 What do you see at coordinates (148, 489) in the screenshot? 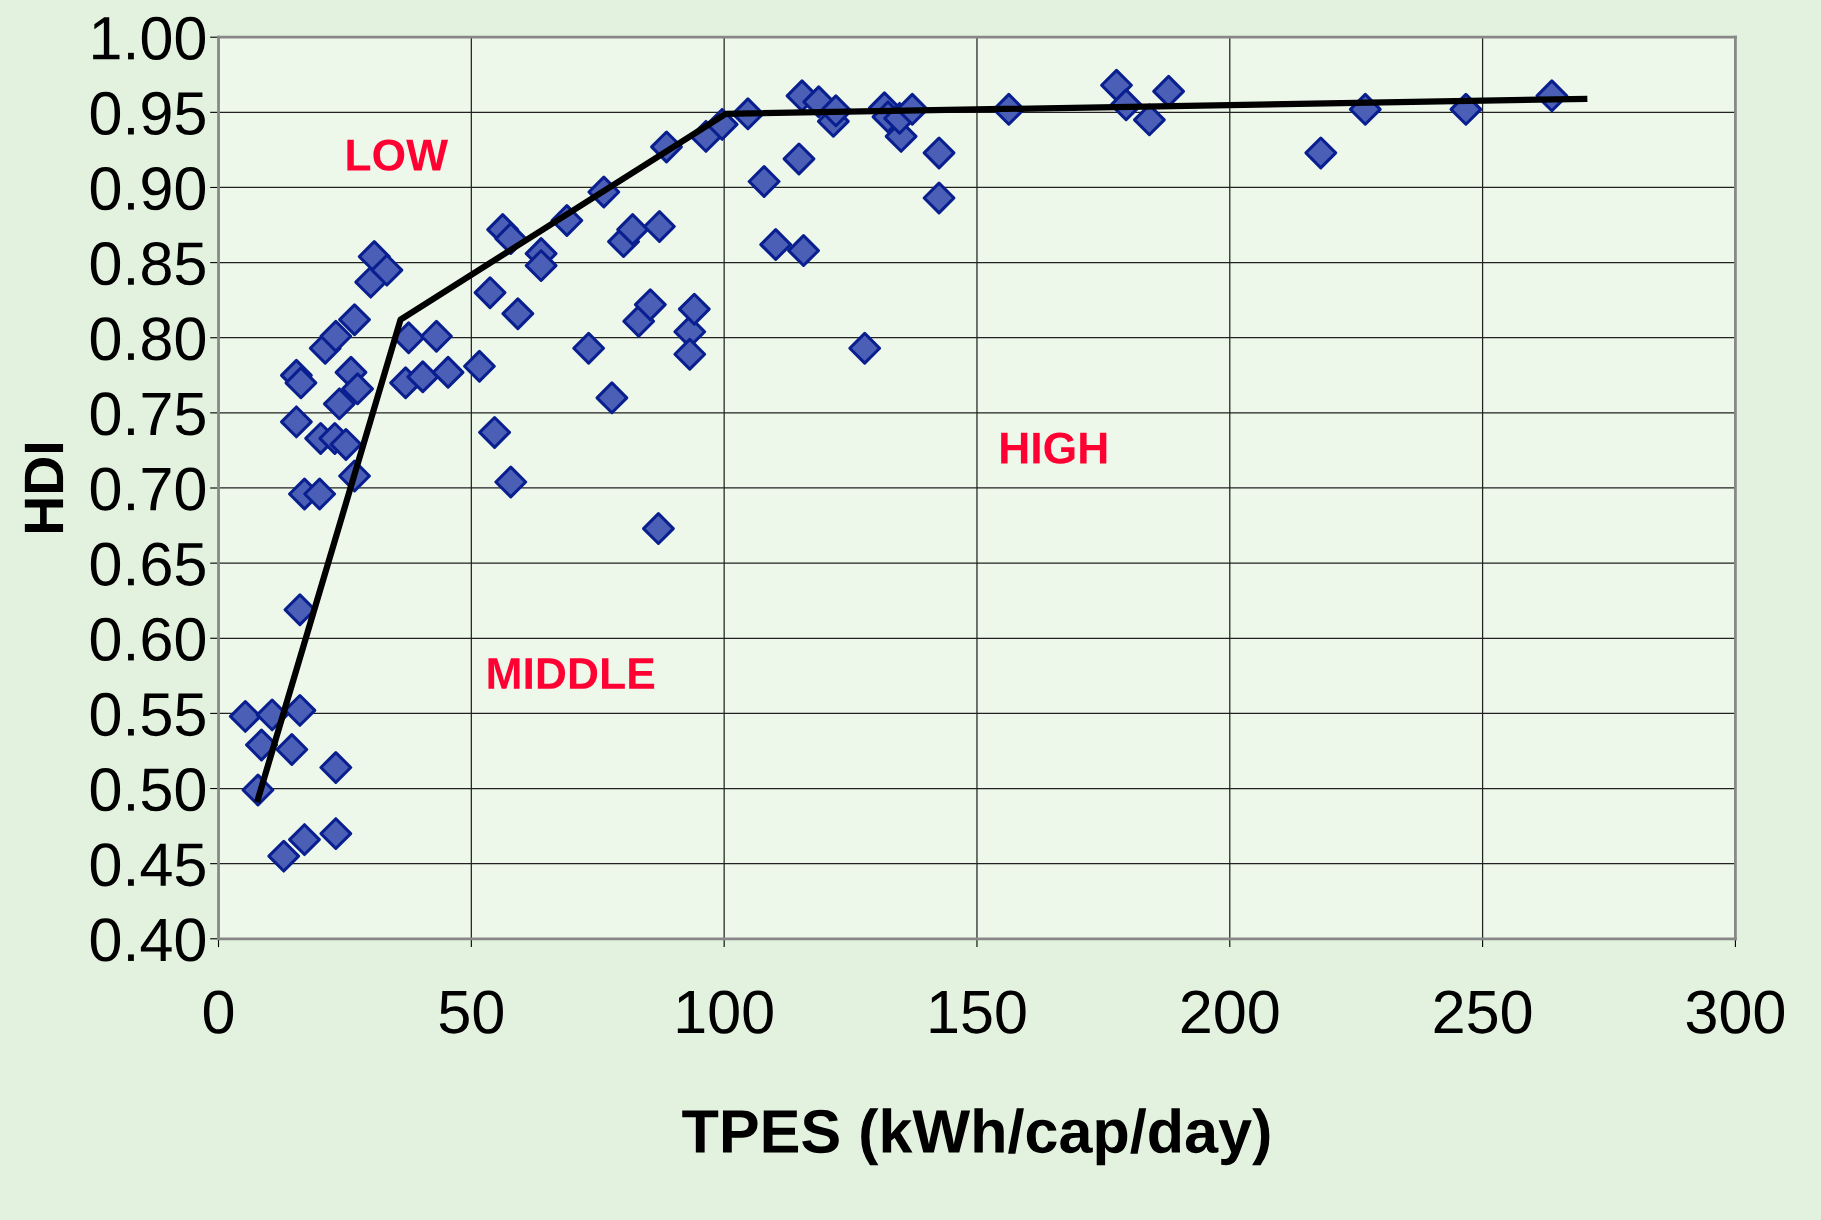
I see `y-tick-label: 0.70` at bounding box center [148, 489].